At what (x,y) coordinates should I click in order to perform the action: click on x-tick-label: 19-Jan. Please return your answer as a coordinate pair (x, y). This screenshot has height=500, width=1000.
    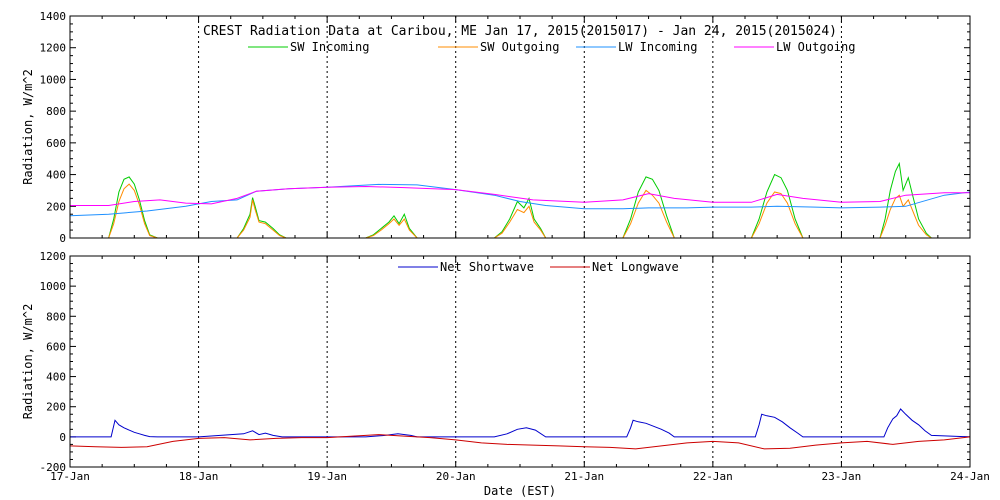
    Looking at the image, I should click on (327, 476).